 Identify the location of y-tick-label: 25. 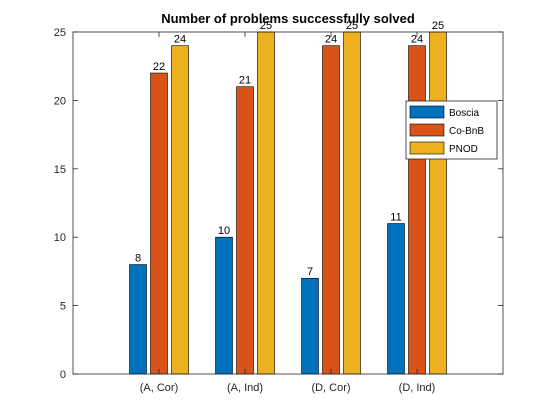
(60, 33).